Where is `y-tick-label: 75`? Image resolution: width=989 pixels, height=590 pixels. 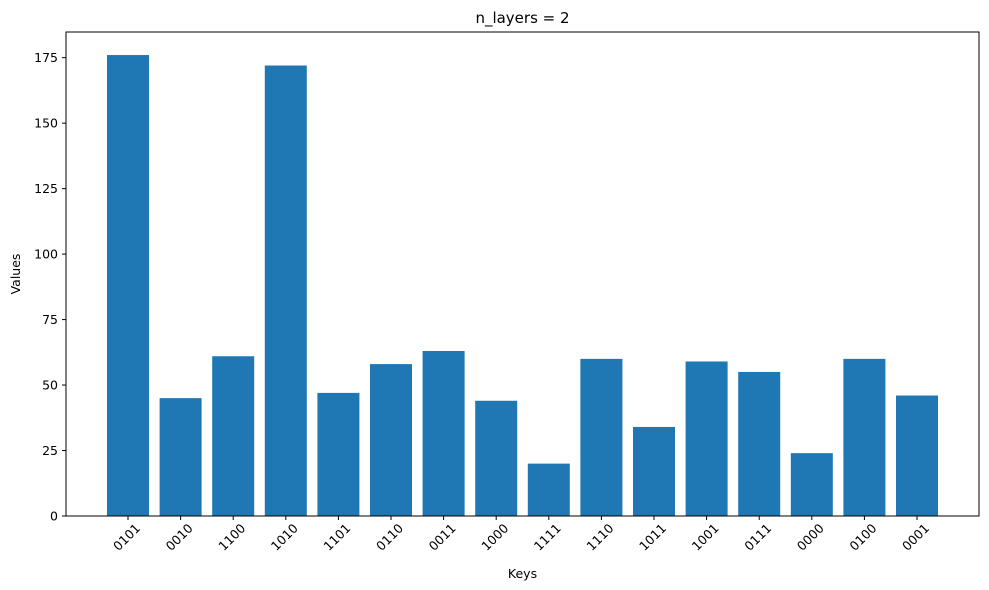 y-tick-label: 75 is located at coordinates (50, 319).